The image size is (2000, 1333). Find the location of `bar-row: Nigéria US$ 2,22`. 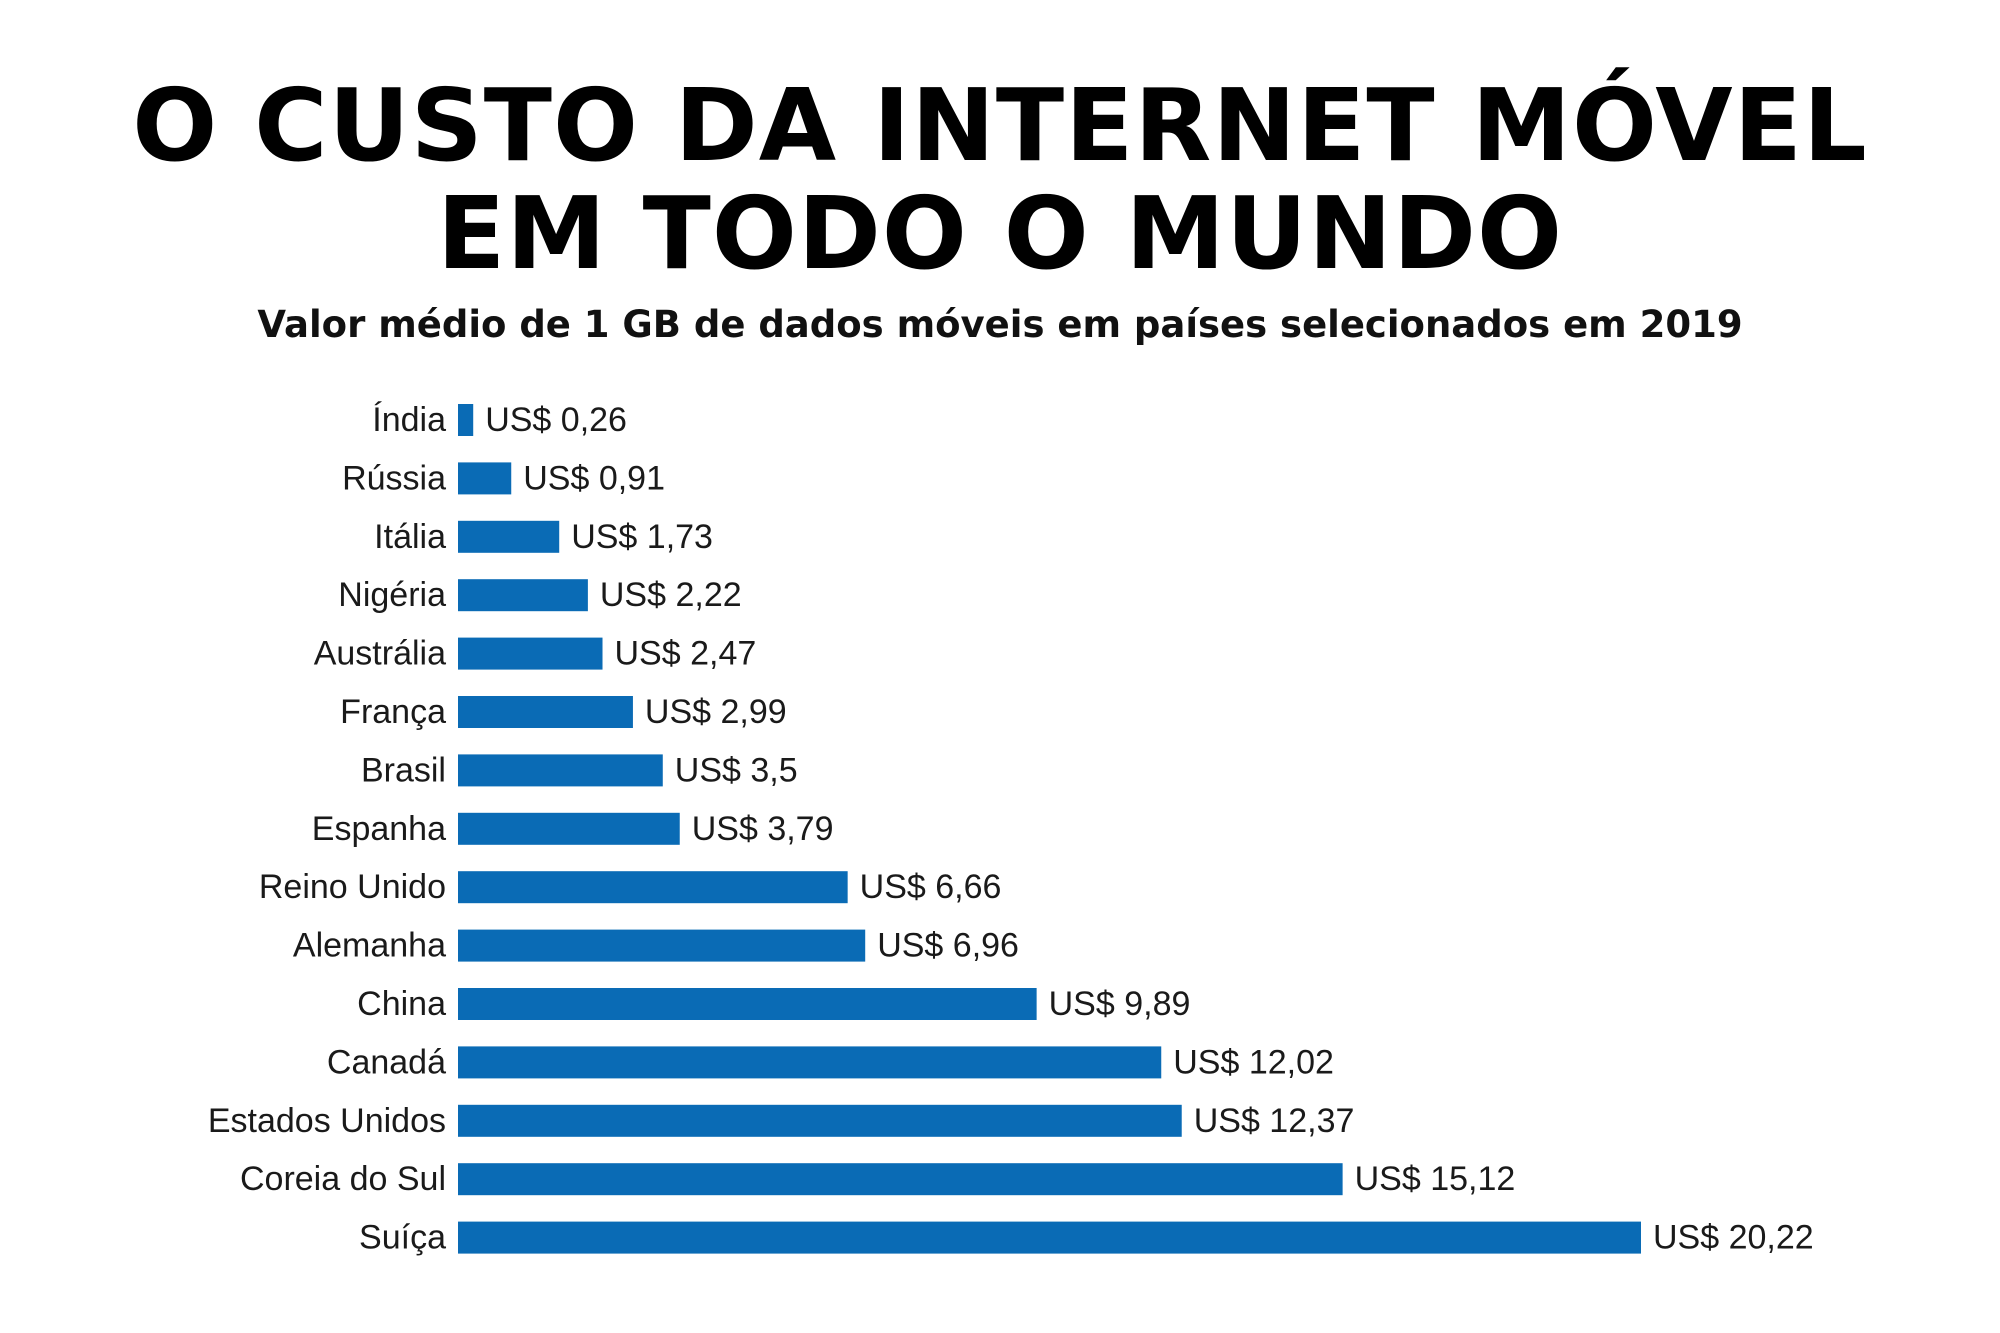

bar-row: Nigéria US$ 2,22 is located at coordinates (539, 595).